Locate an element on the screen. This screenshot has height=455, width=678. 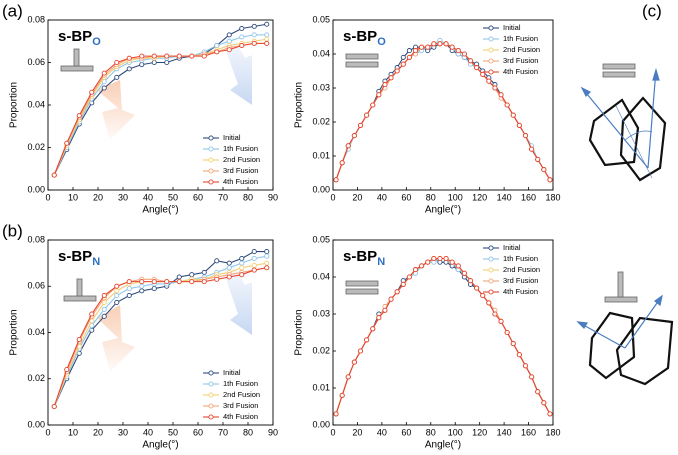
x-tick-label: 20 is located at coordinates (357, 197).